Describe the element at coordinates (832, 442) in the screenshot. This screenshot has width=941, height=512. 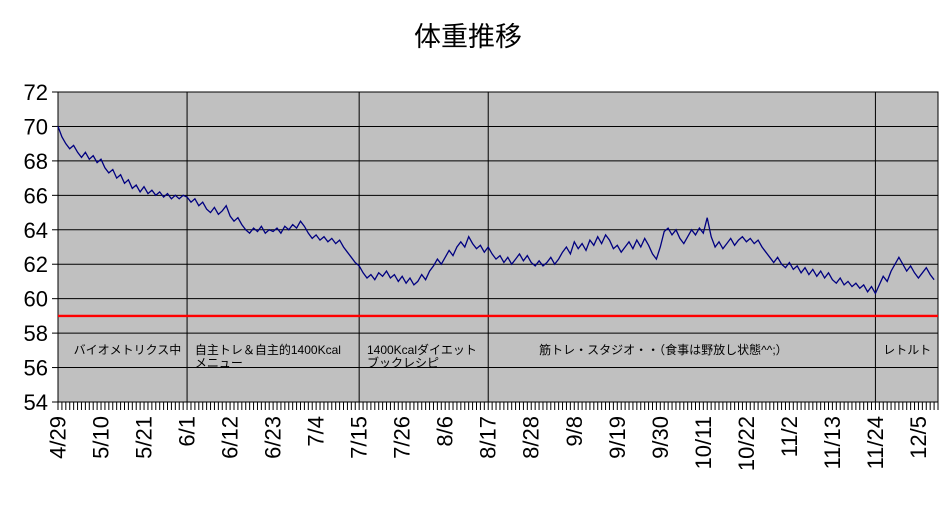
I see `x-axis-label: 11/13` at that location.